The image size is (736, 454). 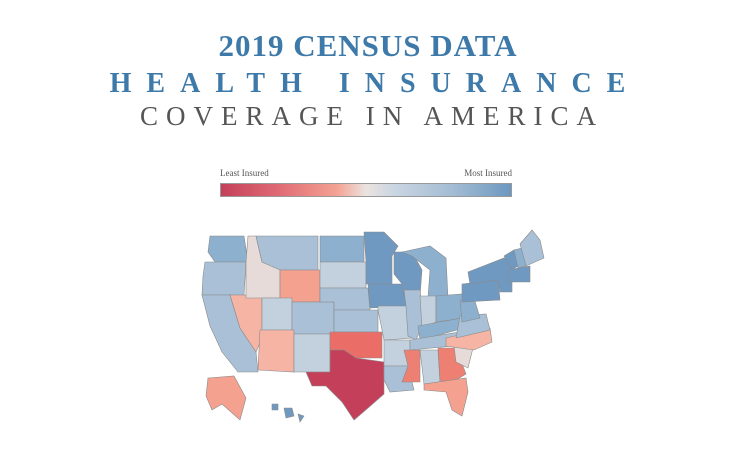 What do you see at coordinates (228, 249) in the screenshot?
I see `state-wa` at bounding box center [228, 249].